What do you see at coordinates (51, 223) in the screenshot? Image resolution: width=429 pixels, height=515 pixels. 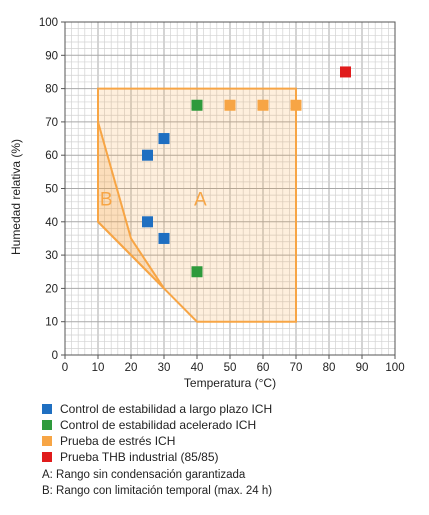 I see `y-tick-label: 40` at bounding box center [51, 223].